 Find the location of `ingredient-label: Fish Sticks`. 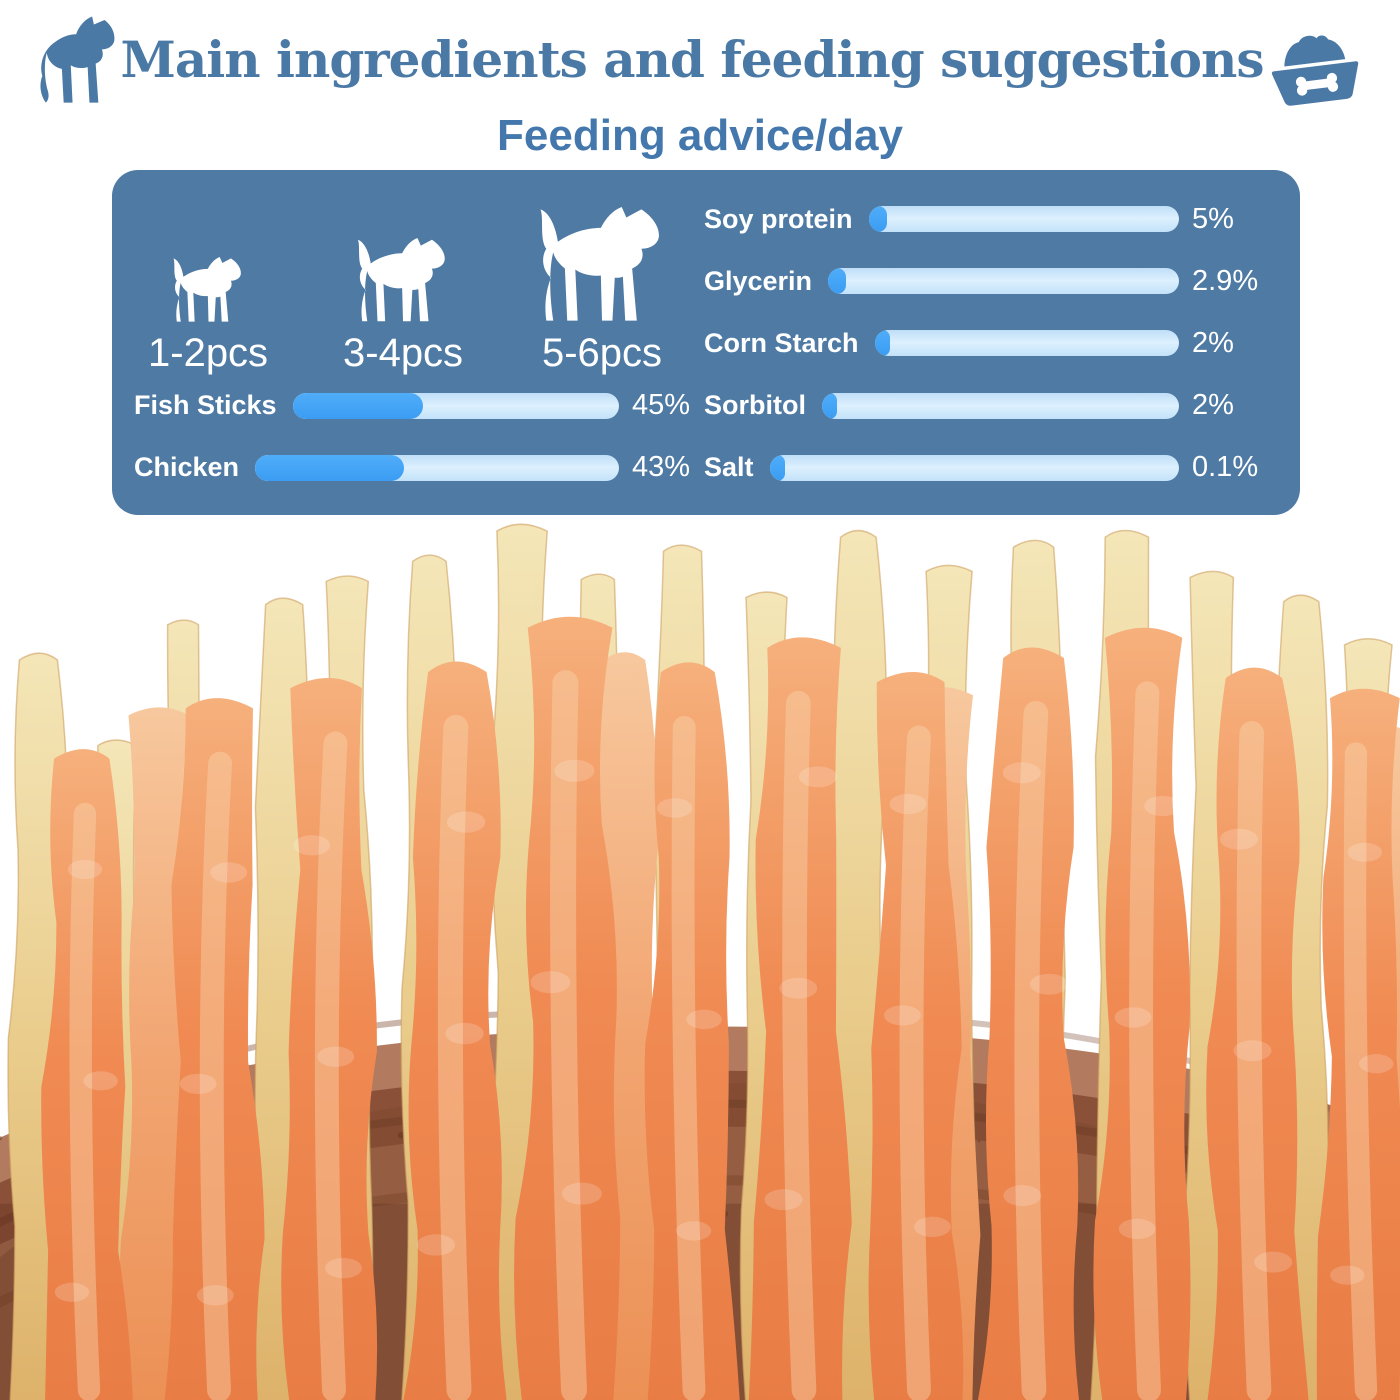

ingredient-label: Fish Sticks is located at coordinates (205, 405).